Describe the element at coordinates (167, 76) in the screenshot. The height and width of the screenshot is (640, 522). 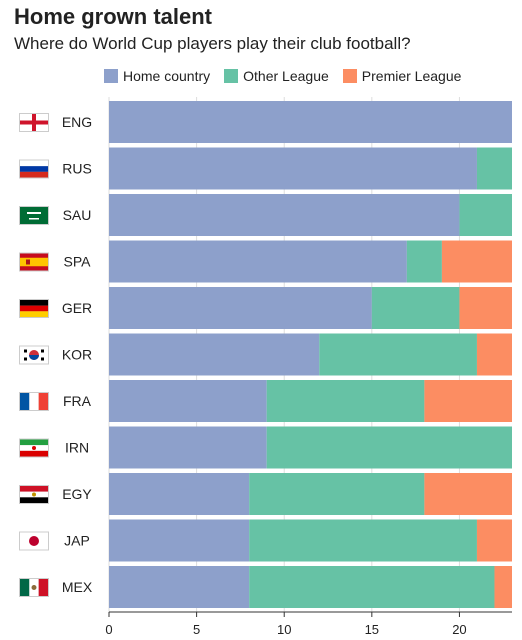
I see `legend-label-home-country: Home country` at that location.